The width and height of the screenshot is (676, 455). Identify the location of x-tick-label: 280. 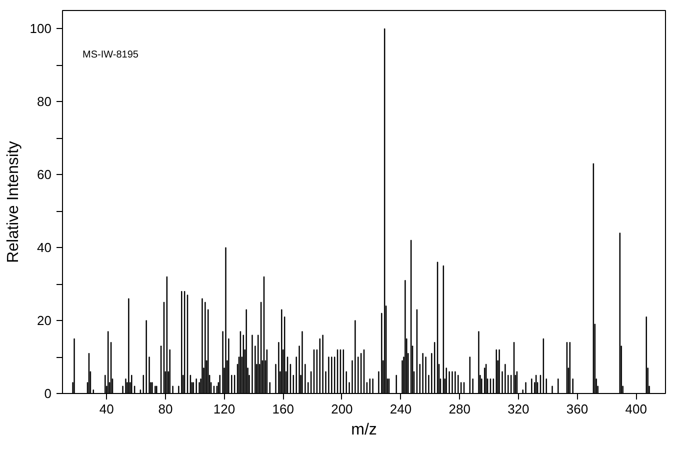
(459, 409).